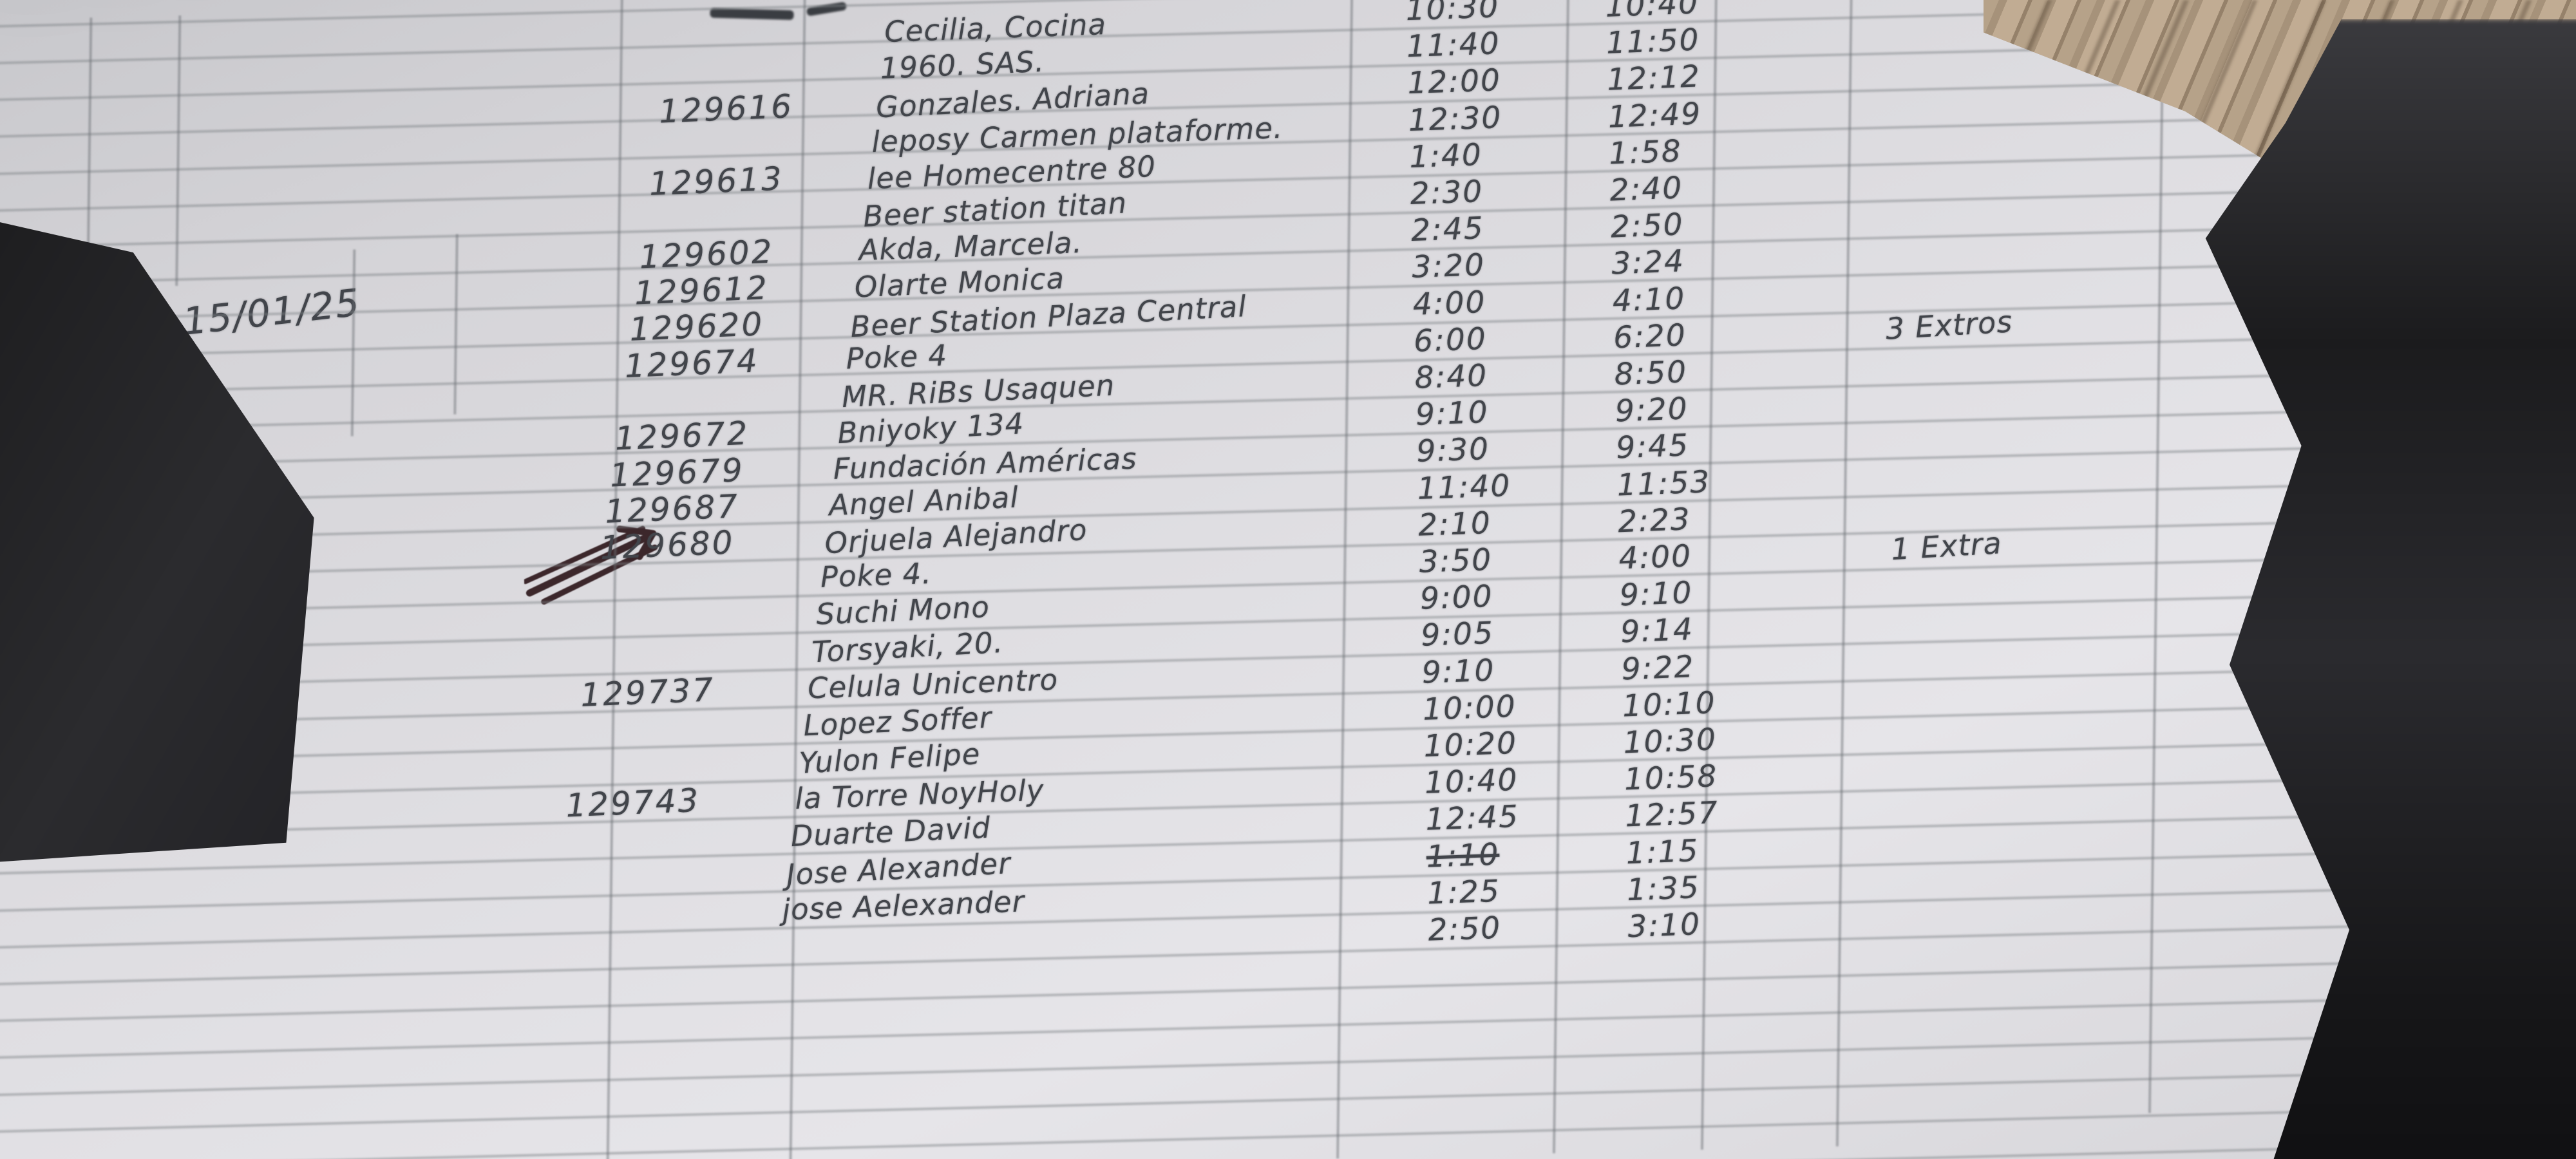 The image size is (2576, 1159). I want to click on time-out: 12:00, so click(1454, 82).